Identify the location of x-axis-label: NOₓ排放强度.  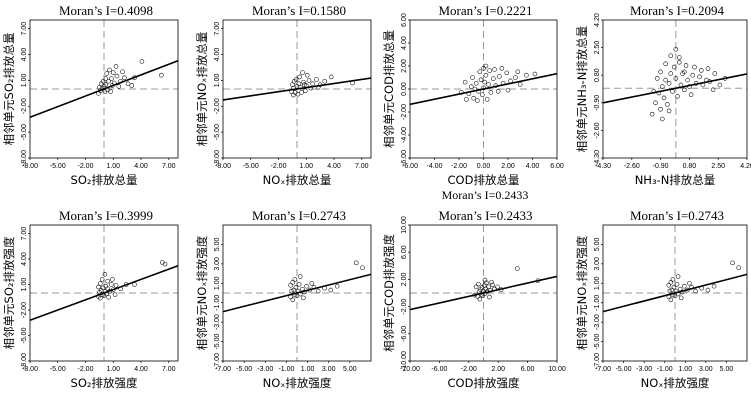
(297, 383).